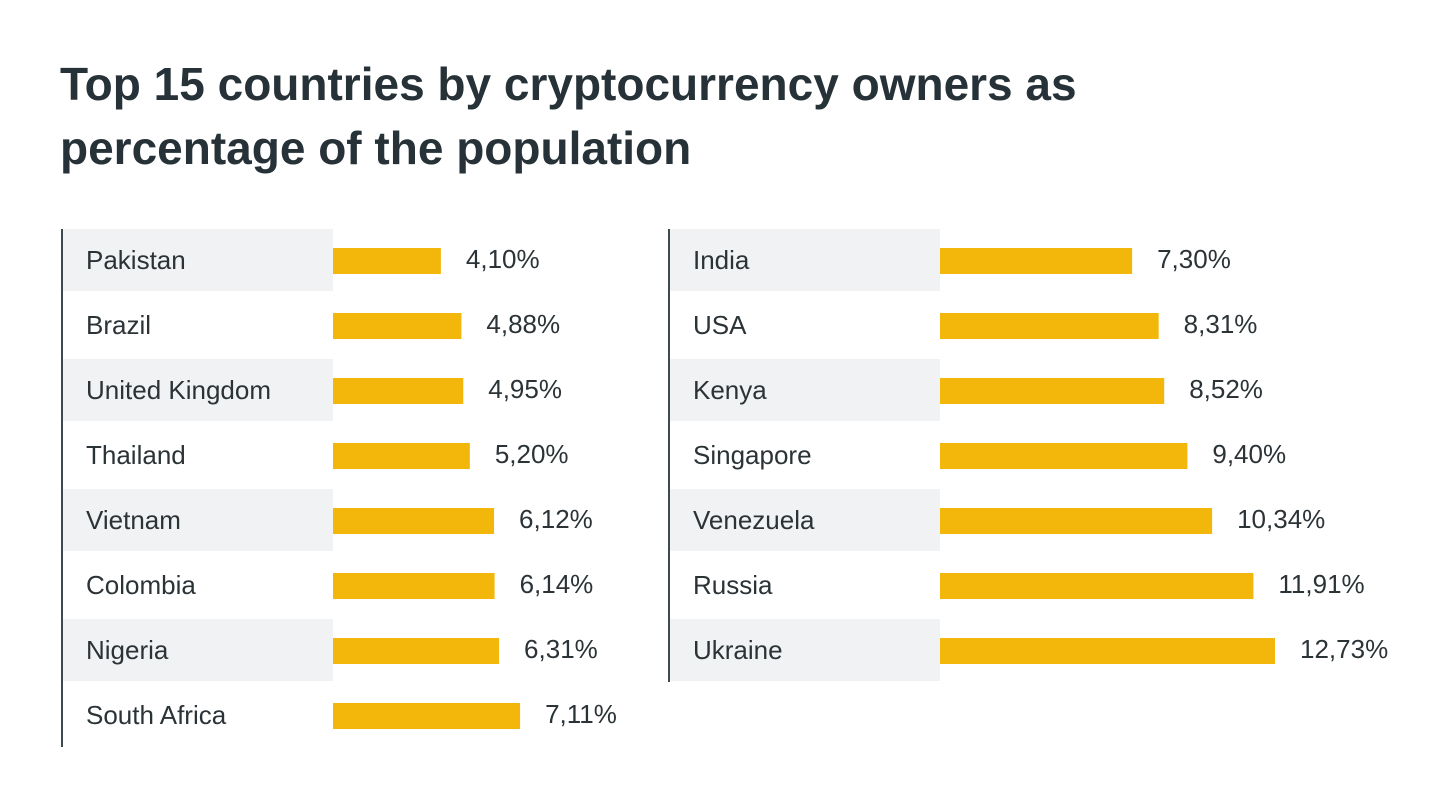 Image resolution: width=1450 pixels, height=788 pixels. What do you see at coordinates (754, 520) in the screenshot?
I see `category-label: Venezuela` at bounding box center [754, 520].